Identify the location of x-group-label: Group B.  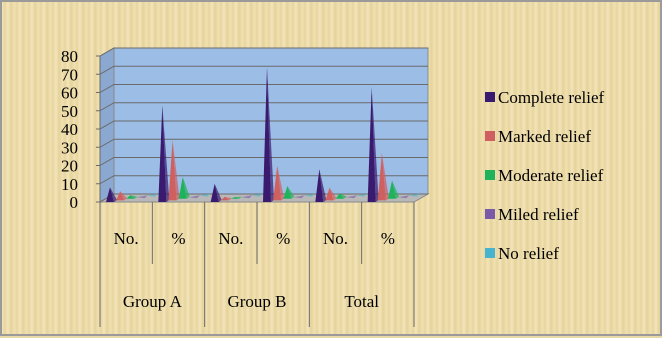
(256, 301).